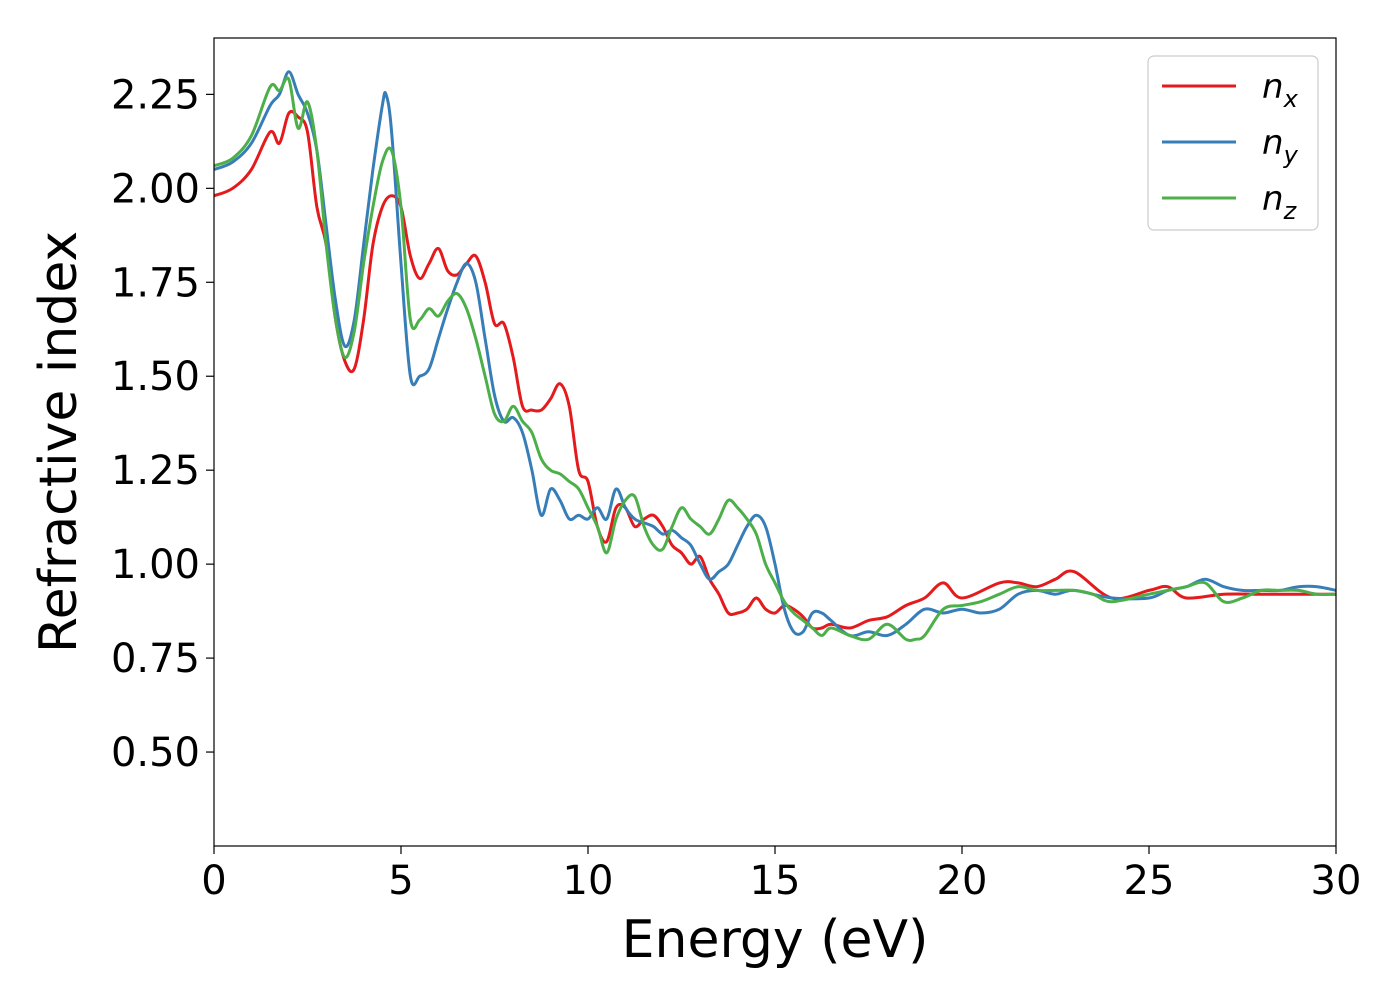  Describe the element at coordinates (155, 471) in the screenshot. I see `y-tick-label: 1.25` at that location.